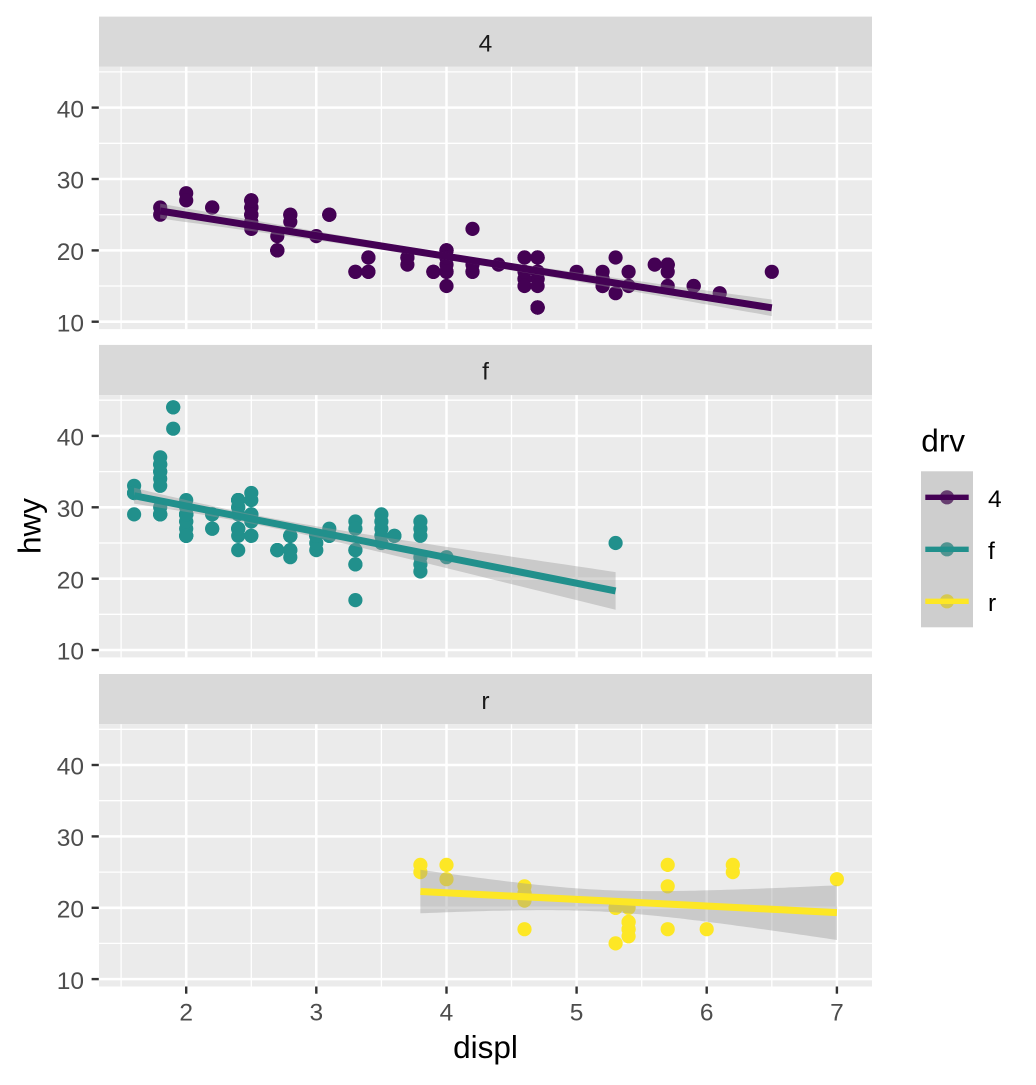  I want to click on svg-text: 3, so click(316, 1012).